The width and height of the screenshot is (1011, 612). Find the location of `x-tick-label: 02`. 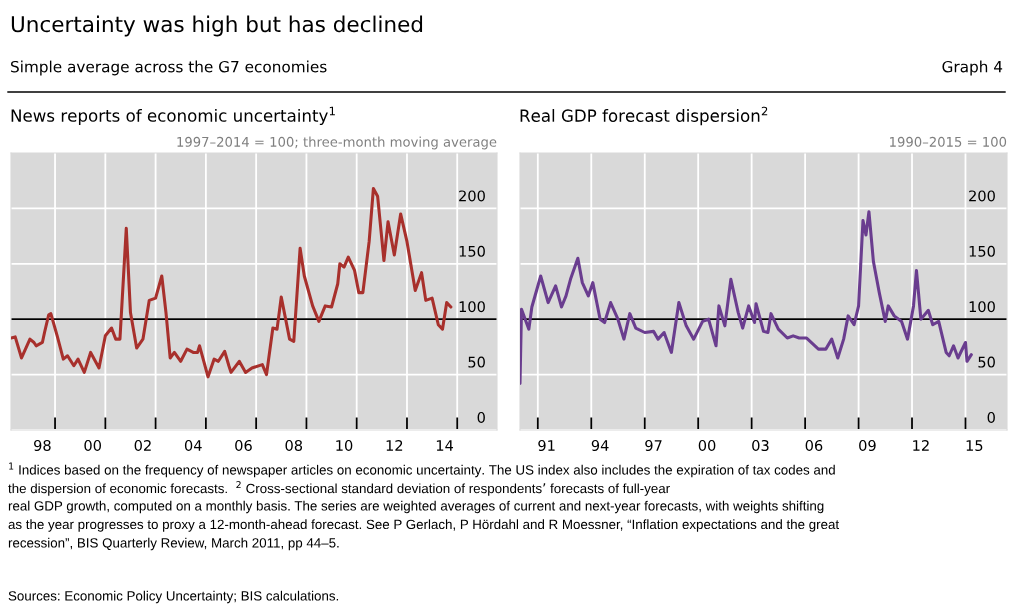

x-tick-label: 02 is located at coordinates (142, 445).